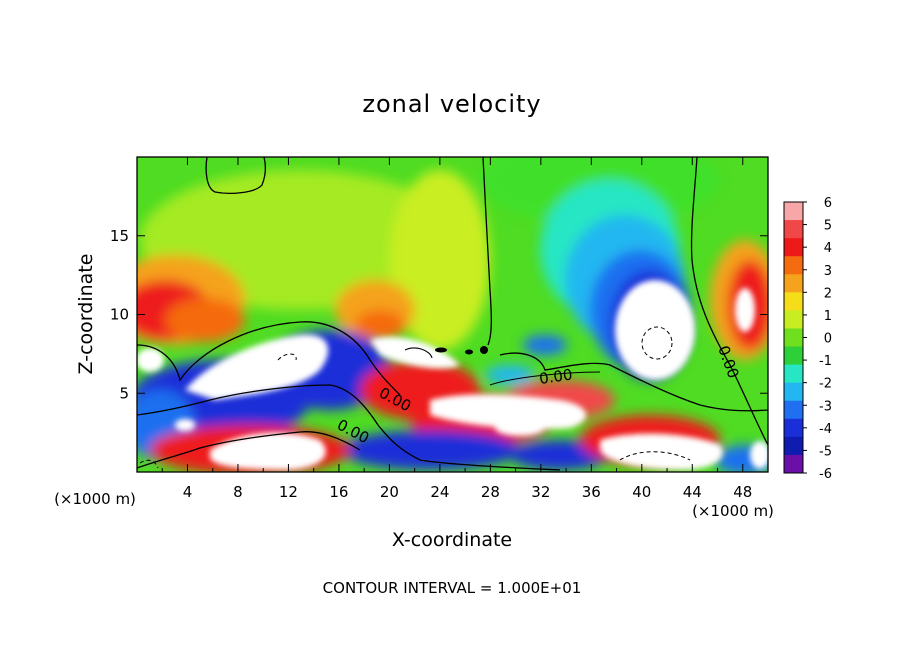 Image resolution: width=904 pixels, height=654 pixels. What do you see at coordinates (733, 511) in the screenshot?
I see `x-unit-right: (×1000 m)` at bounding box center [733, 511].